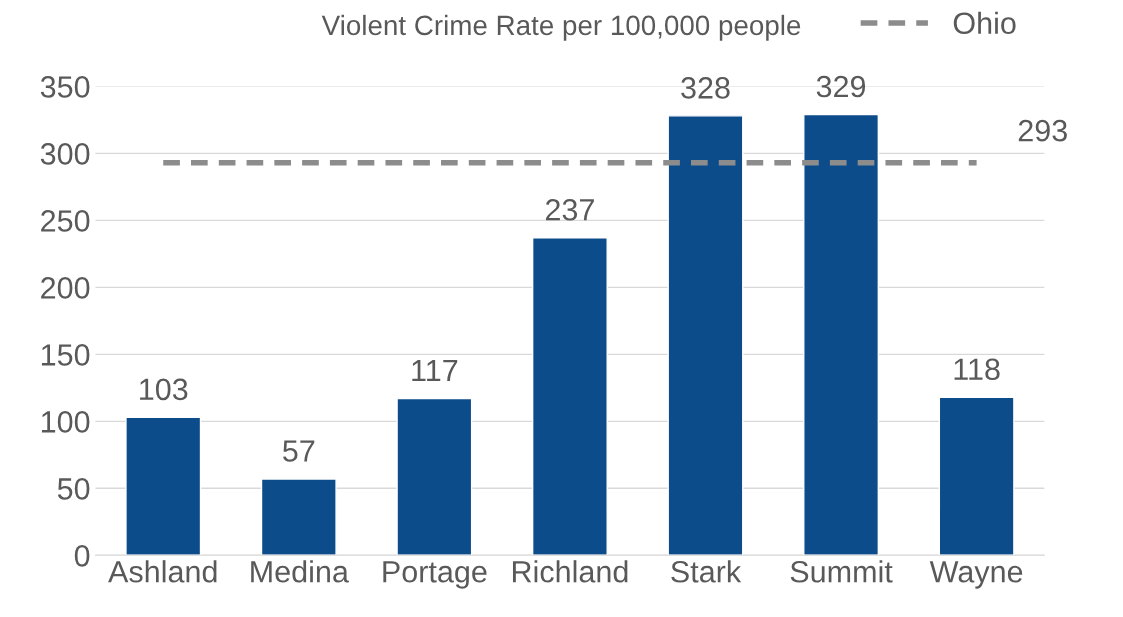  What do you see at coordinates (561, 27) in the screenshot?
I see `chart-title: Violent Crime Rate per 100,000 people` at bounding box center [561, 27].